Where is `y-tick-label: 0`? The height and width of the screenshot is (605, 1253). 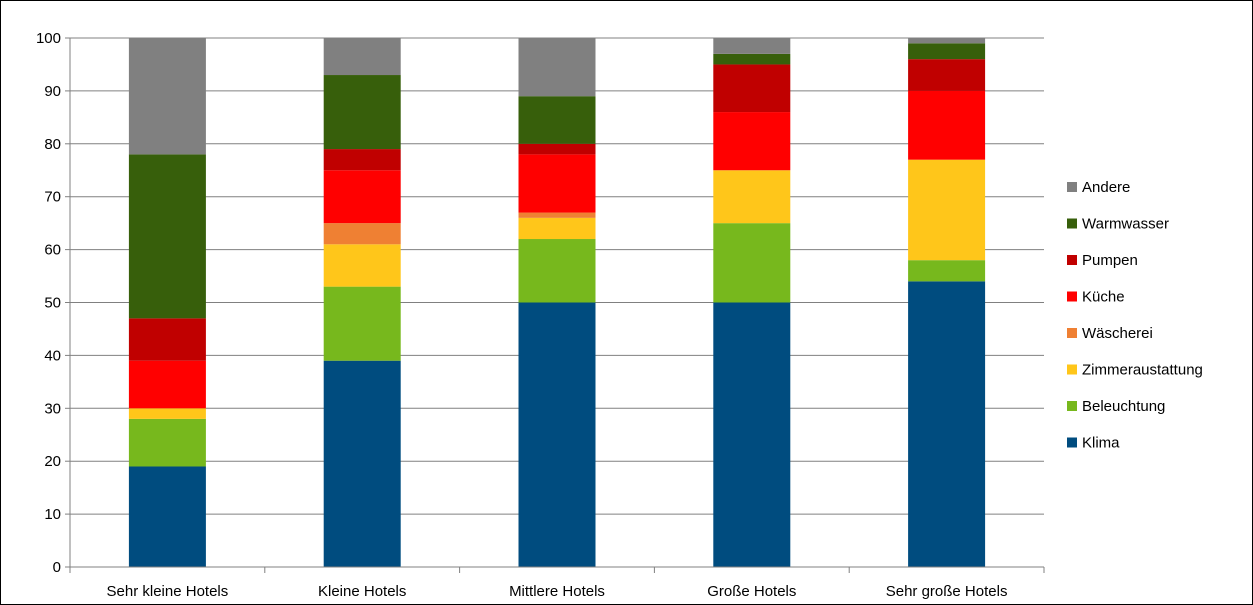
y-tick-label: 0 is located at coordinates (57, 567).